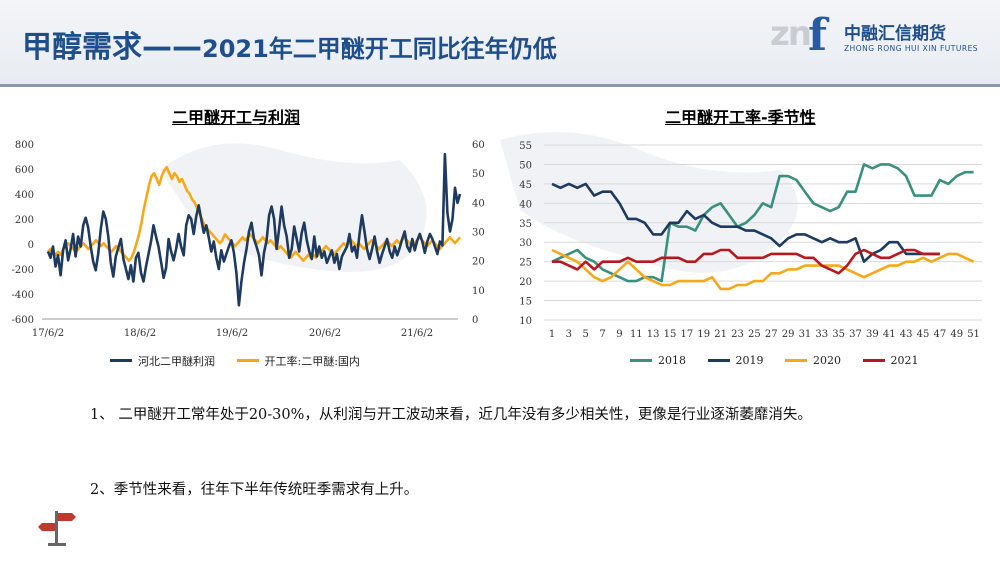 This screenshot has height=562, width=1000. I want to click on x-tick-label: 31, so click(805, 334).